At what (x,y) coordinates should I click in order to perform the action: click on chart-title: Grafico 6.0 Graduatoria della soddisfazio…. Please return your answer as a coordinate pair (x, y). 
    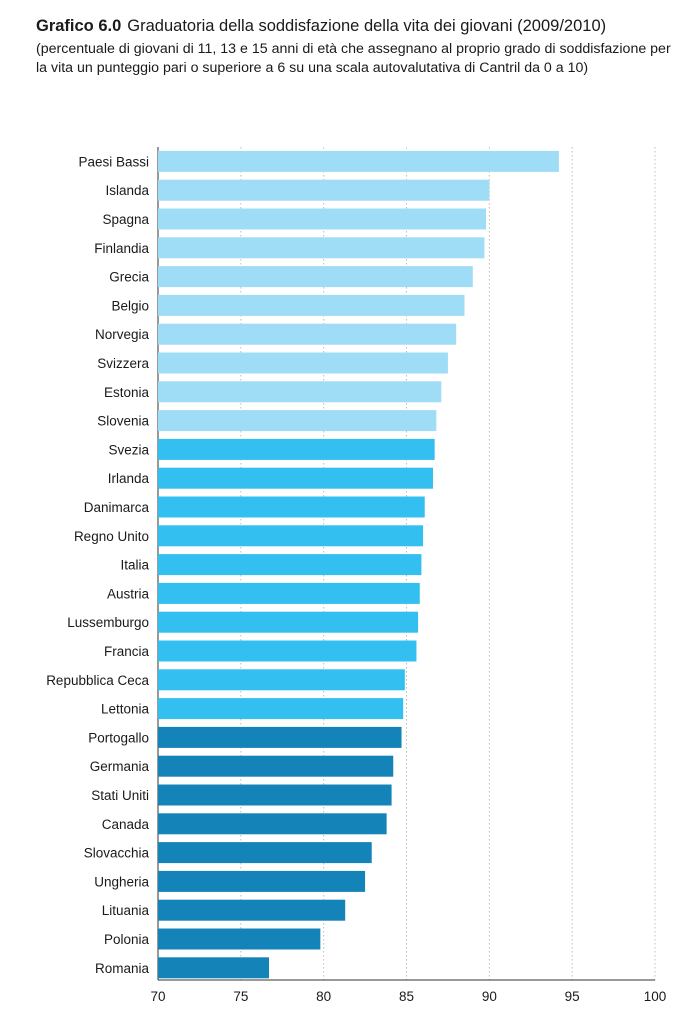
    Looking at the image, I should click on (356, 26).